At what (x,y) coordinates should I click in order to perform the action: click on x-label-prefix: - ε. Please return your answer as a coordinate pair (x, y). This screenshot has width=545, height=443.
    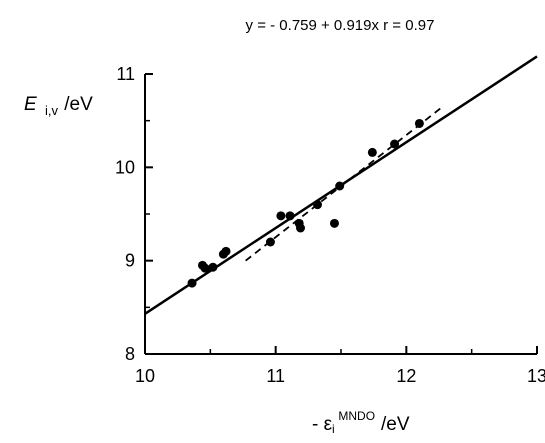
    Looking at the image, I should click on (322, 424).